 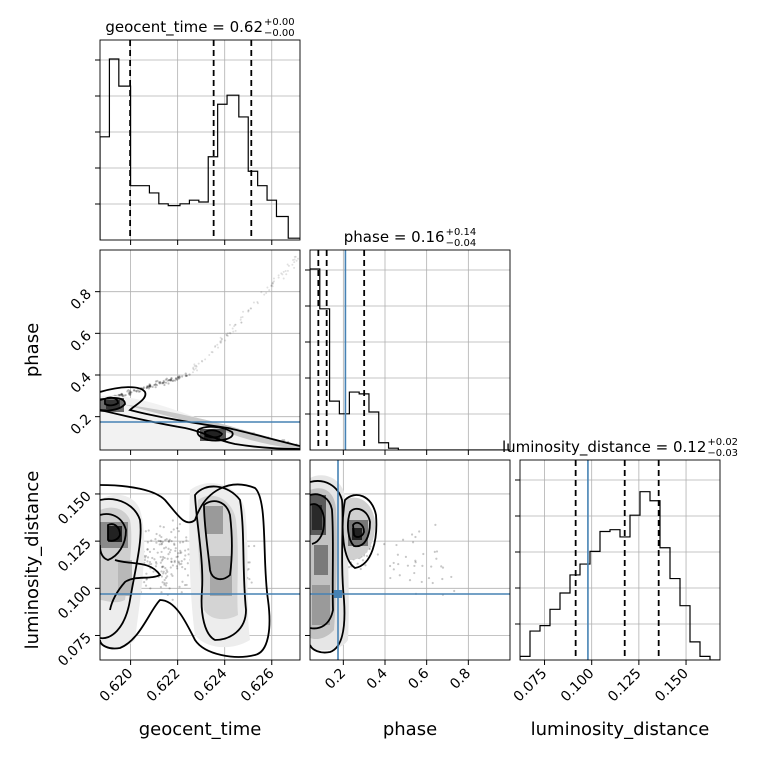 I want to click on title-plus: +0.00, so click(x=279, y=22).